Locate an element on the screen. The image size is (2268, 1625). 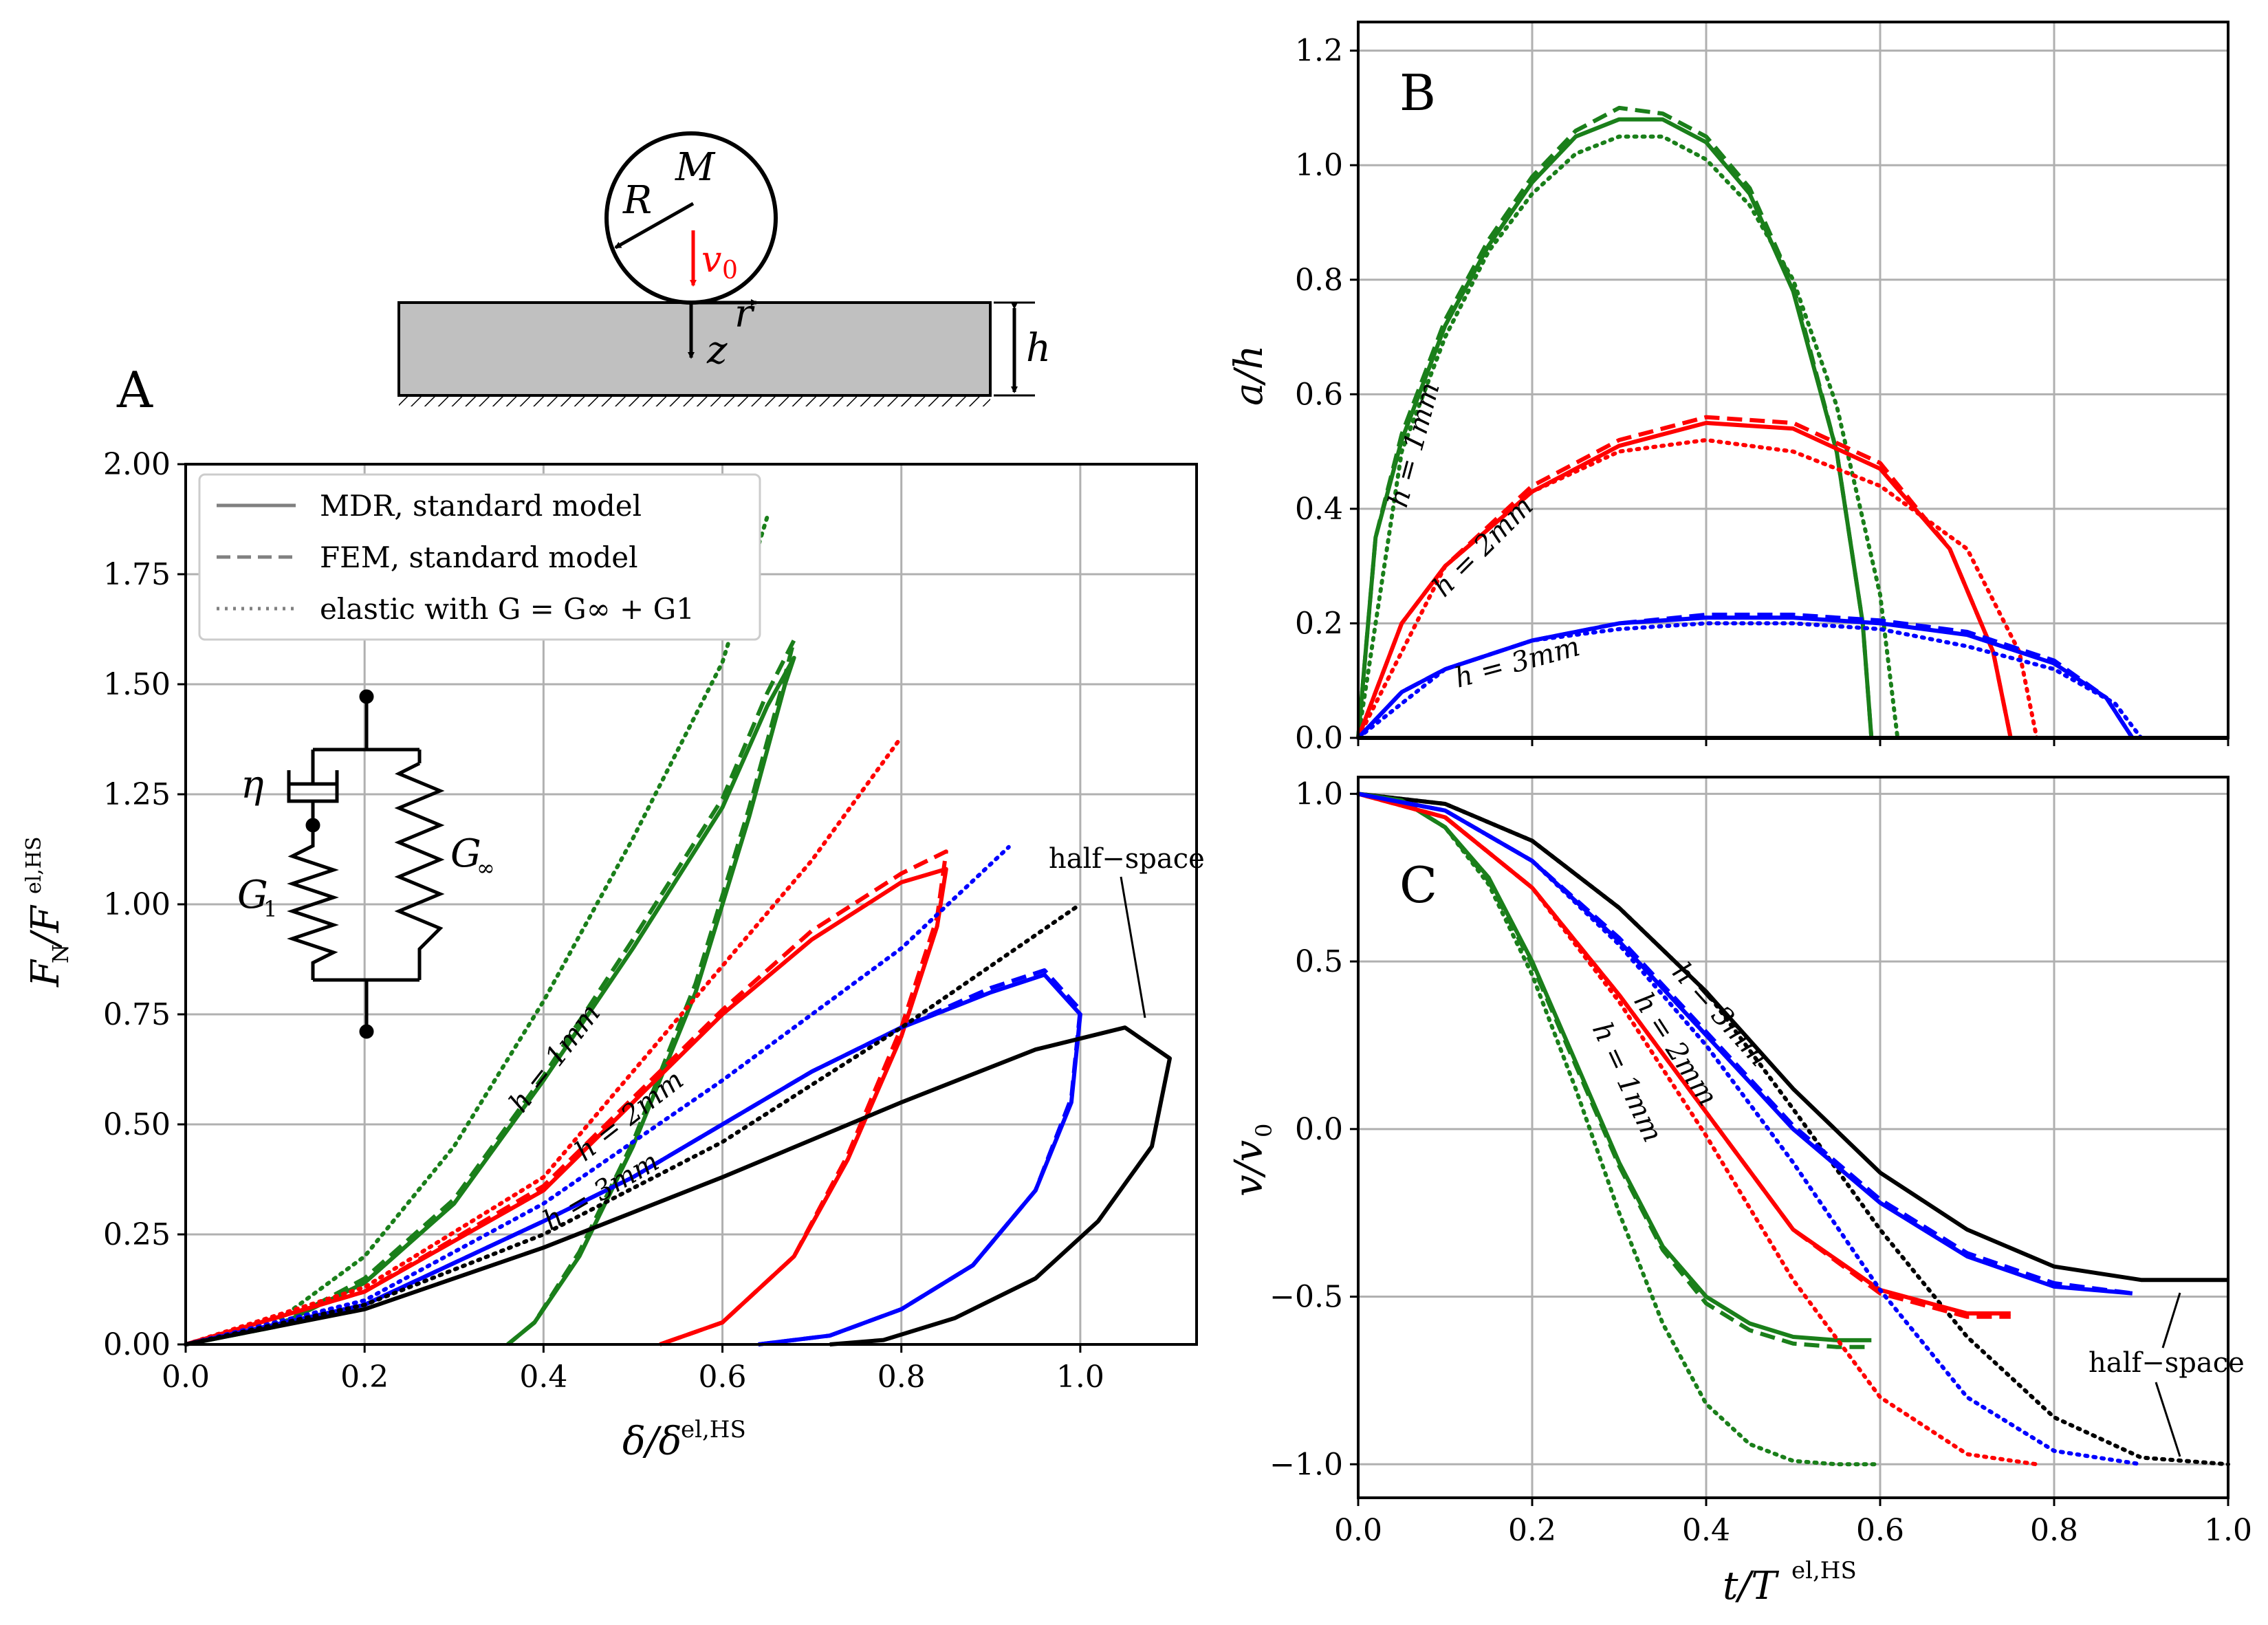
plot-b-ytick-label: 0.2 is located at coordinates (1319, 623).